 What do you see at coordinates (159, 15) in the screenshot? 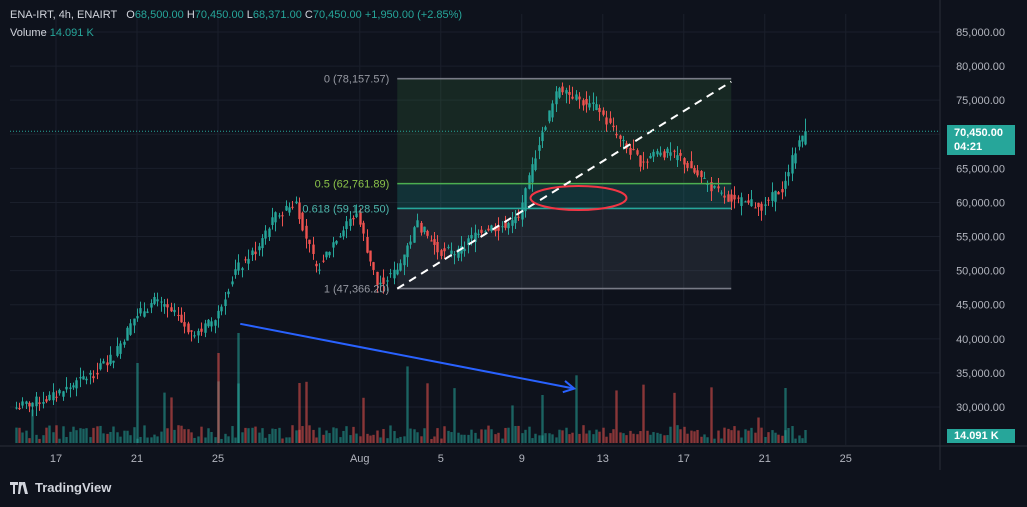
I see `open-value: 68,500.00` at bounding box center [159, 15].